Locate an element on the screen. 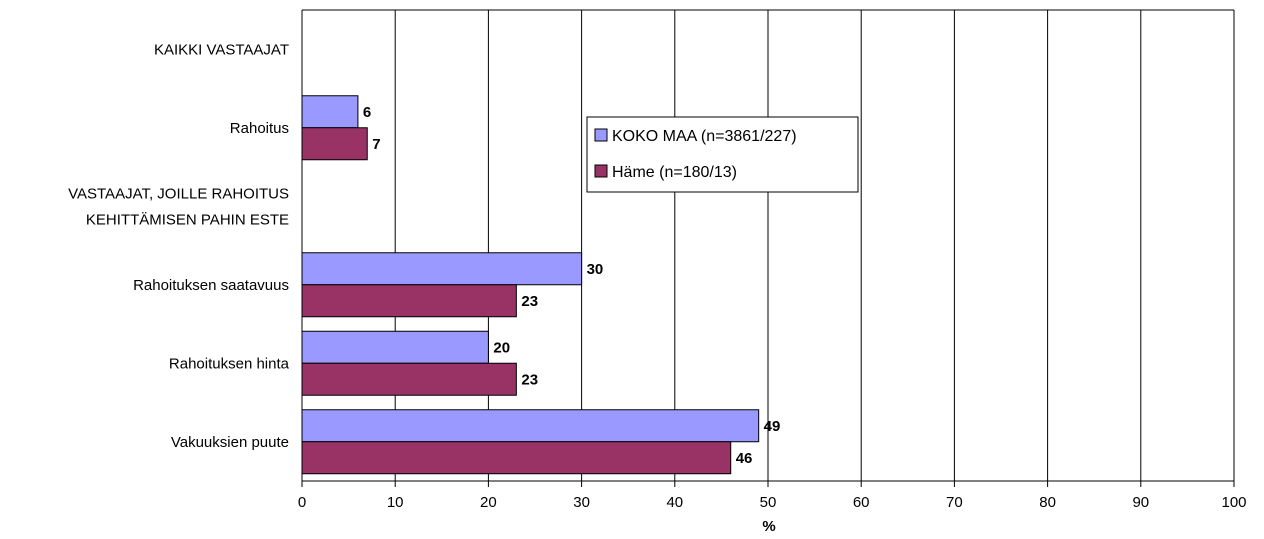 The width and height of the screenshot is (1264, 539). legend: KOKO MAA (n=3861/227) Häme (n=180/13) is located at coordinates (722, 154).